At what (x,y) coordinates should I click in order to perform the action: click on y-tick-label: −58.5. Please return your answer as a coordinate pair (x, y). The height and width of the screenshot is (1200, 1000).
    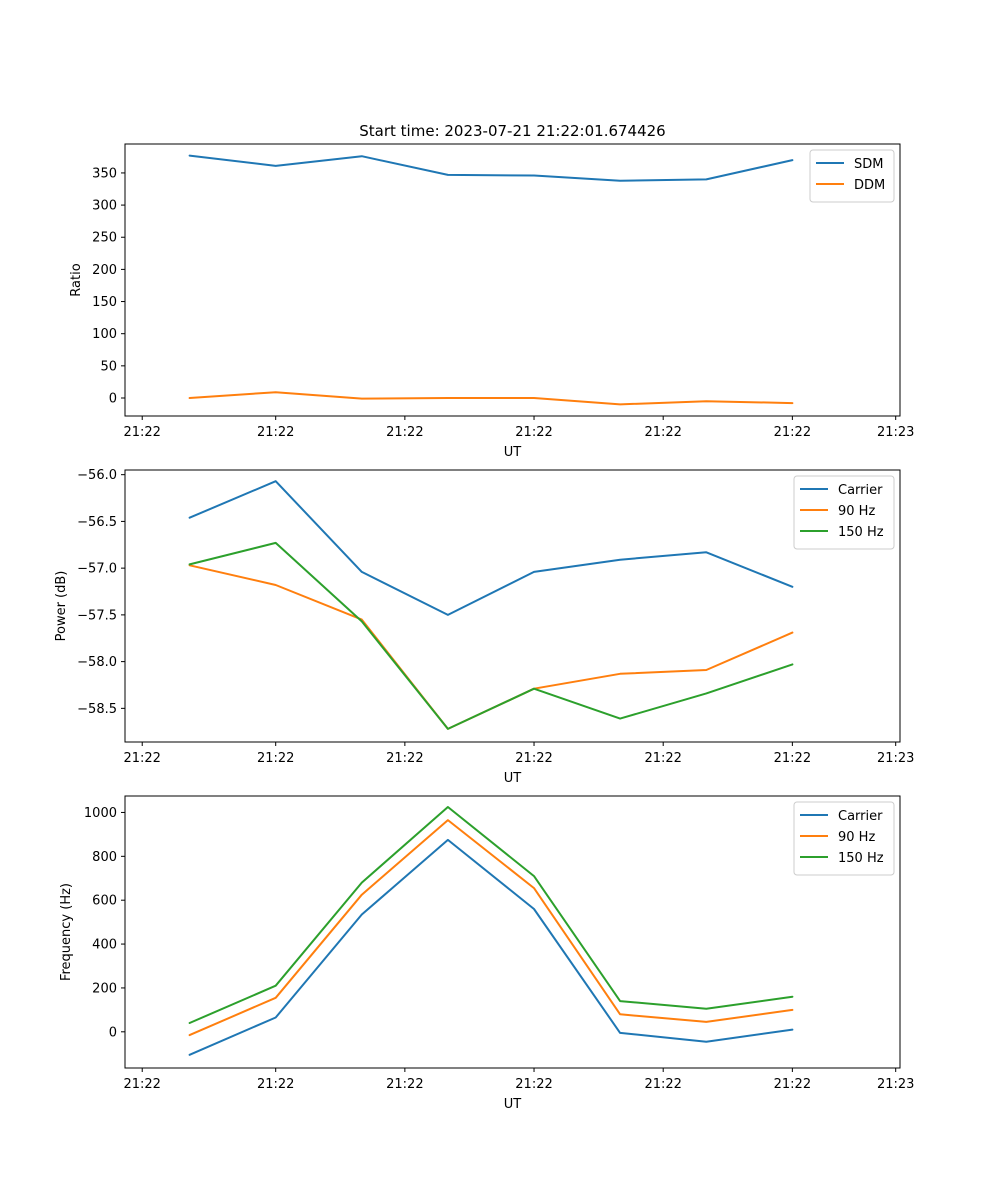
    Looking at the image, I should click on (97, 709).